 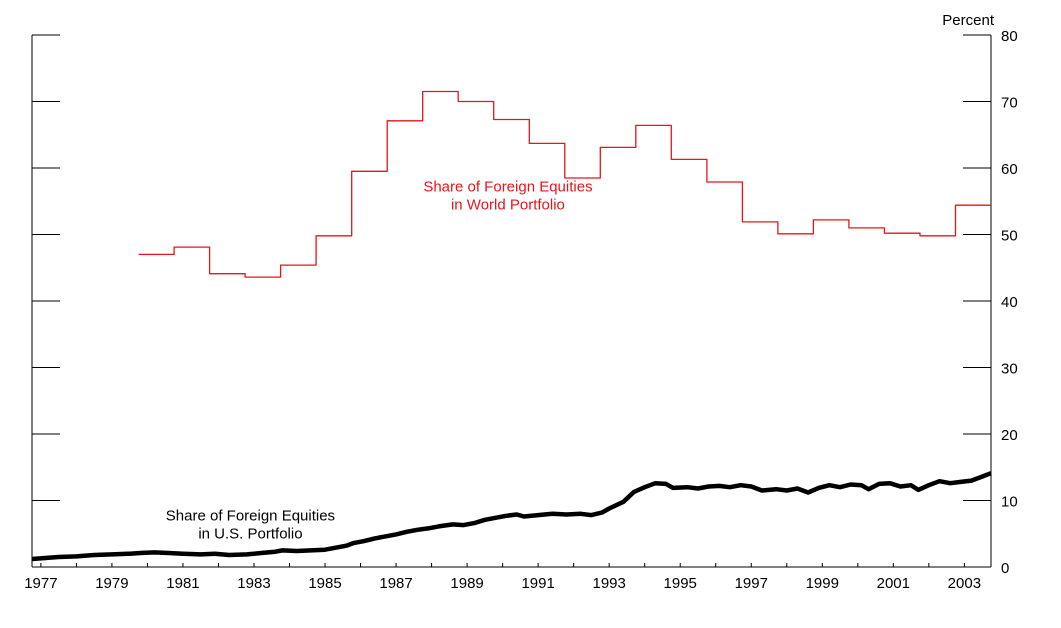 What do you see at coordinates (1009, 169) in the screenshot?
I see `y-tick-label: 60` at bounding box center [1009, 169].